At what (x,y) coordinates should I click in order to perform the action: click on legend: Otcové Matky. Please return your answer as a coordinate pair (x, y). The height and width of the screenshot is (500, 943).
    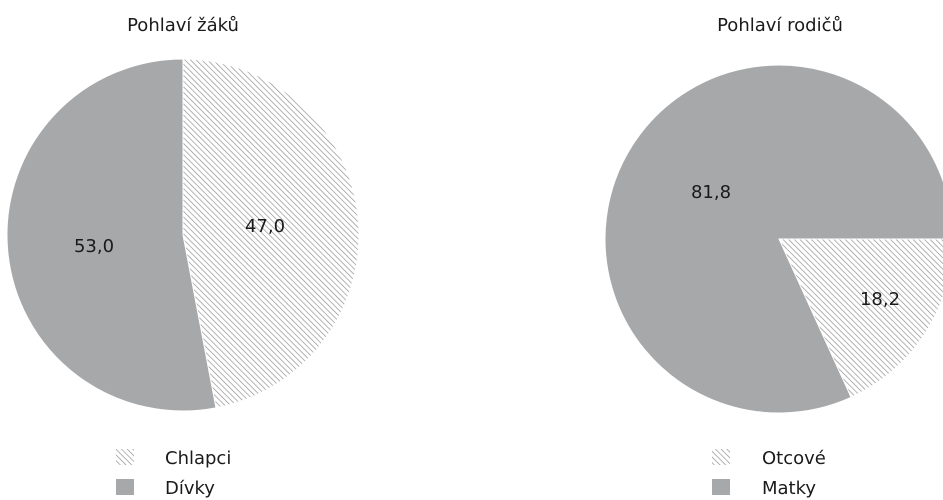
    Looking at the image, I should click on (769, 473).